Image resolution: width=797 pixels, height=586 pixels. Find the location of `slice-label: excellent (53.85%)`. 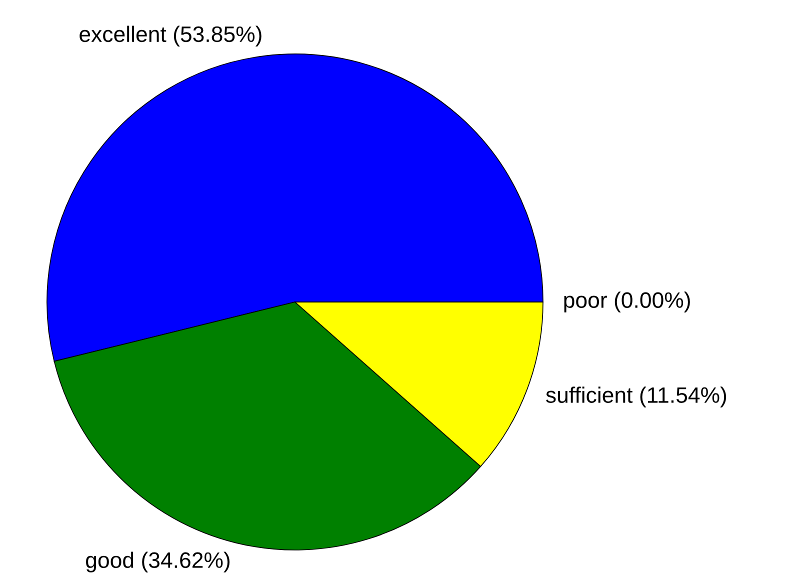

slice-label: excellent (53.85%) is located at coordinates (171, 36).